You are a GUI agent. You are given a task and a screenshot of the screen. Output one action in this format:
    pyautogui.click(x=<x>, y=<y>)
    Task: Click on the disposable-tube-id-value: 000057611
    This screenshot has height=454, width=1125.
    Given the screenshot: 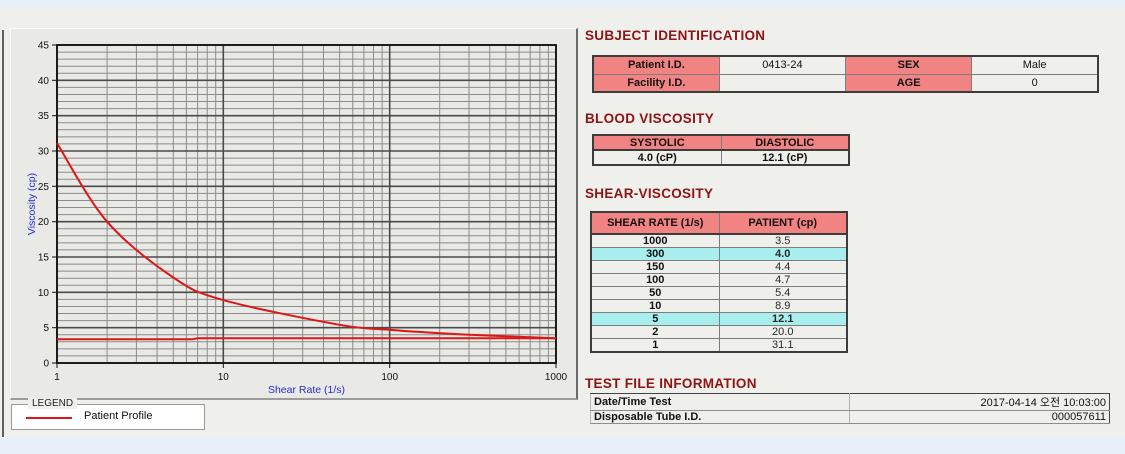 What is the action you would take?
    pyautogui.click(x=979, y=417)
    